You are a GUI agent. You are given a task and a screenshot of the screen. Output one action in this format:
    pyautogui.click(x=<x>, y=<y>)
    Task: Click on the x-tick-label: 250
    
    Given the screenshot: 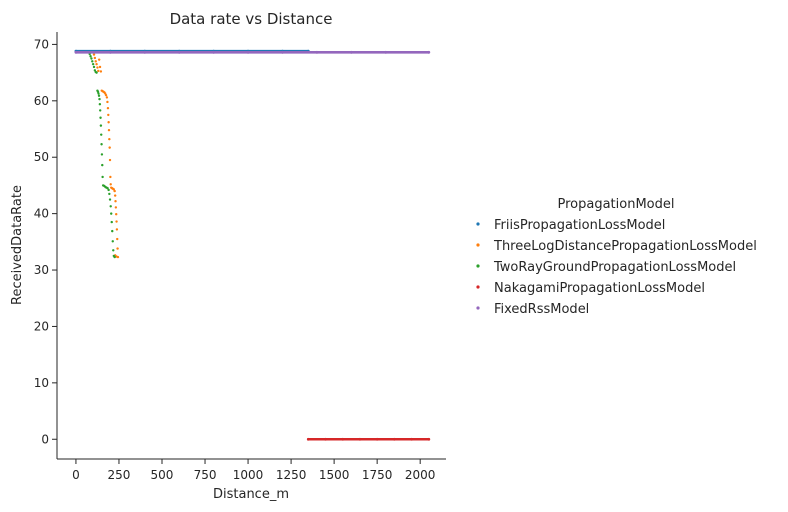 What is the action you would take?
    pyautogui.click(x=119, y=475)
    